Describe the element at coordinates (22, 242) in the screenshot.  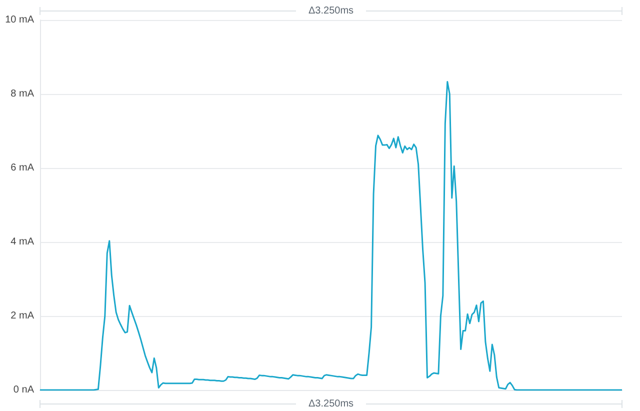
I see `y-tick-label: 4 mA` at that location.